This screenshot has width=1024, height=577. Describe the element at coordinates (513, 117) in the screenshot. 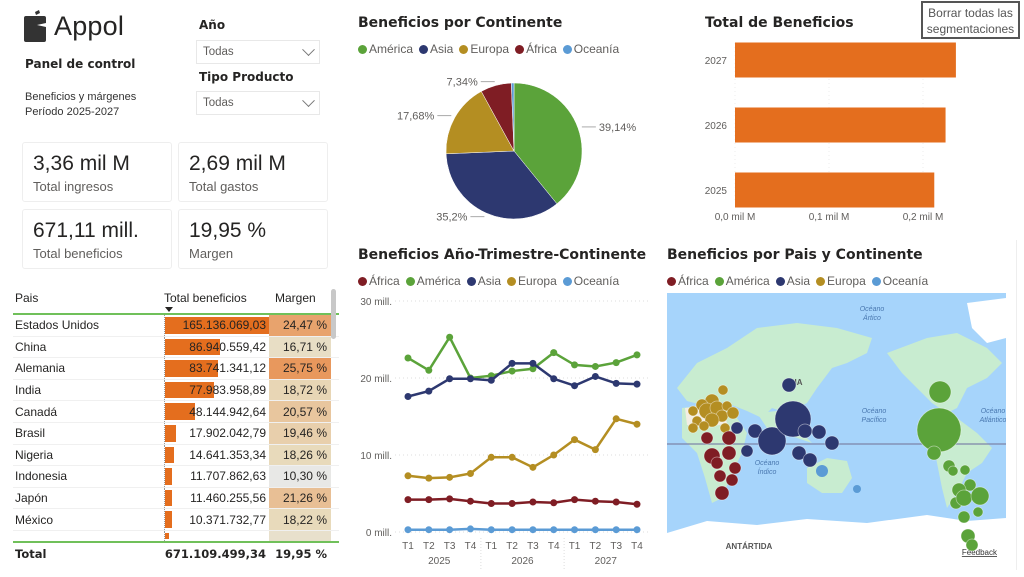

I see `pie-slice-Oceanía` at that location.